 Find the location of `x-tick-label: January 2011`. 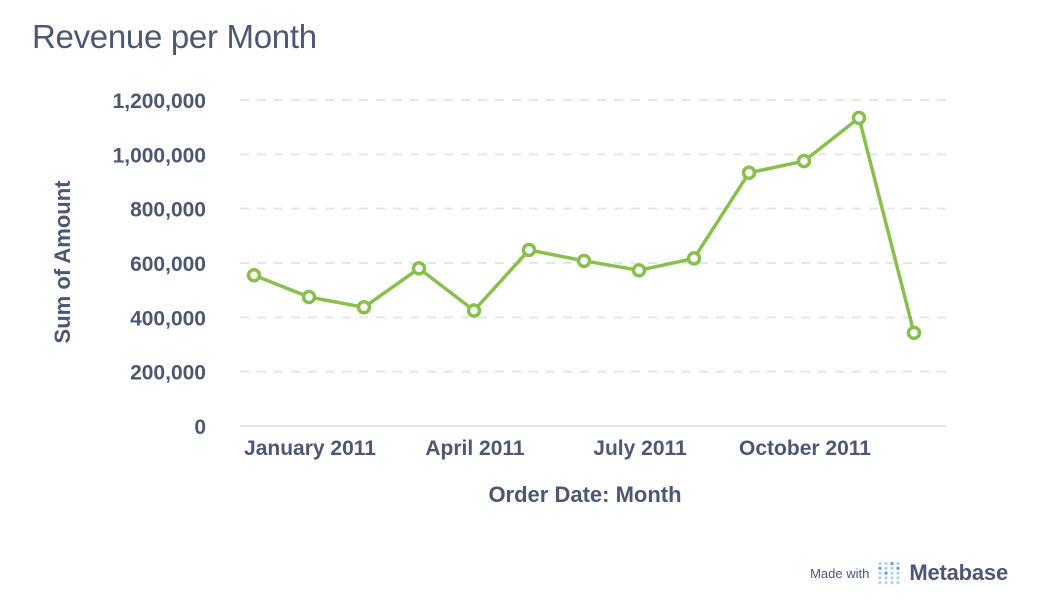

x-tick-label: January 2011 is located at coordinates (310, 448).